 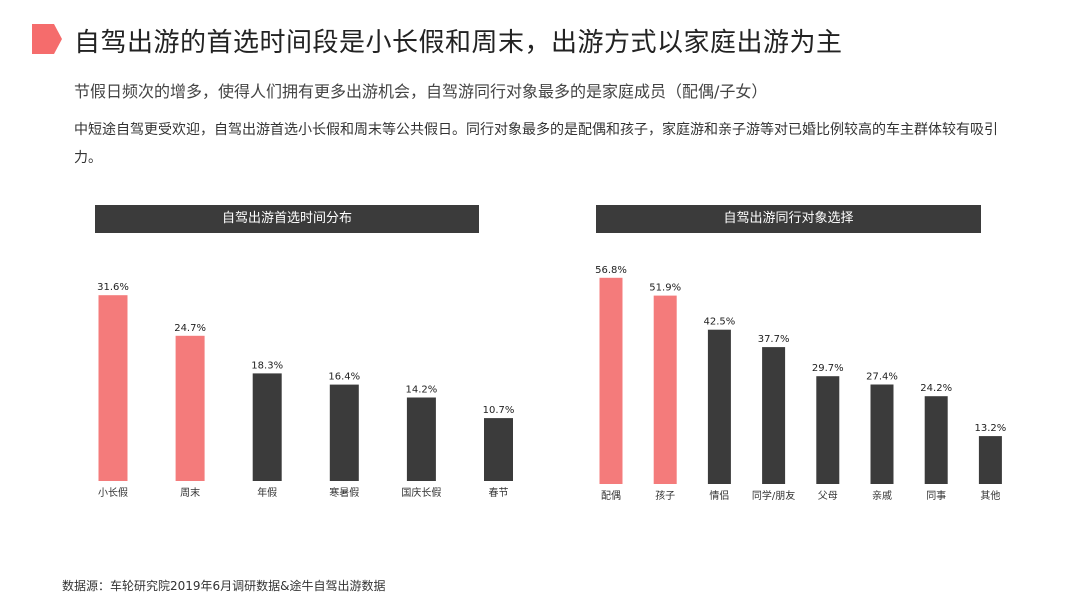 What do you see at coordinates (344, 492) in the screenshot?
I see `category-label-time-3: 寒暑假` at bounding box center [344, 492].